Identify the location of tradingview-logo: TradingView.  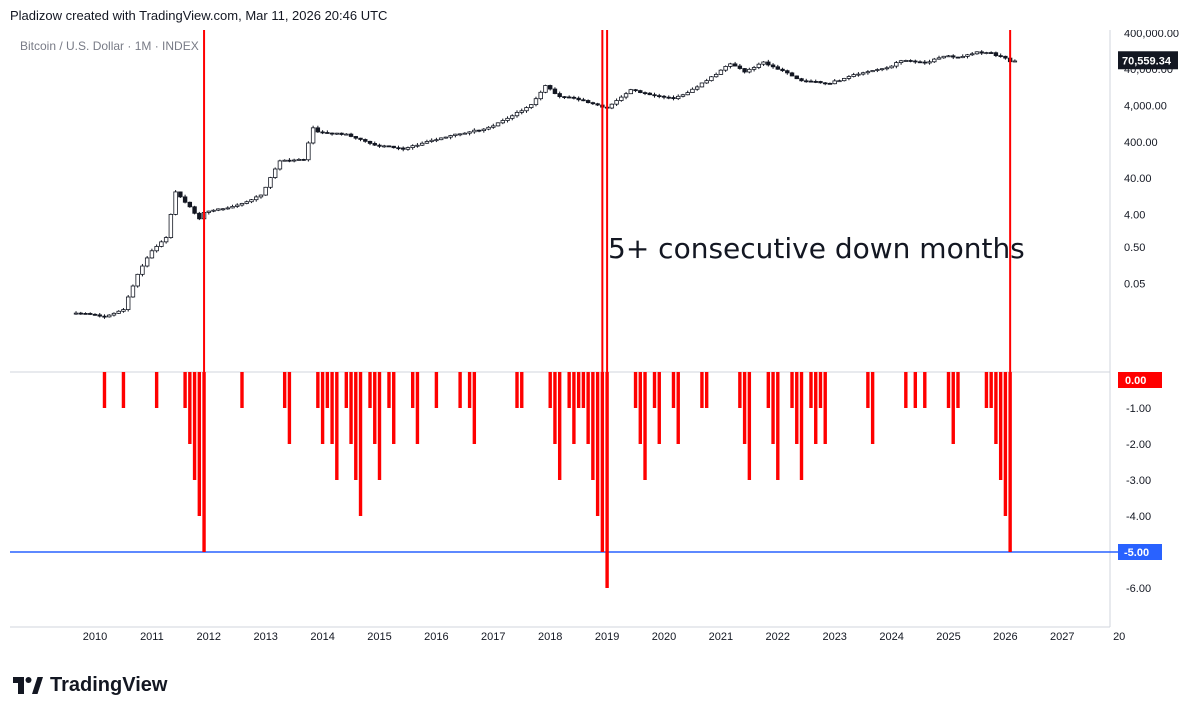
(90, 685).